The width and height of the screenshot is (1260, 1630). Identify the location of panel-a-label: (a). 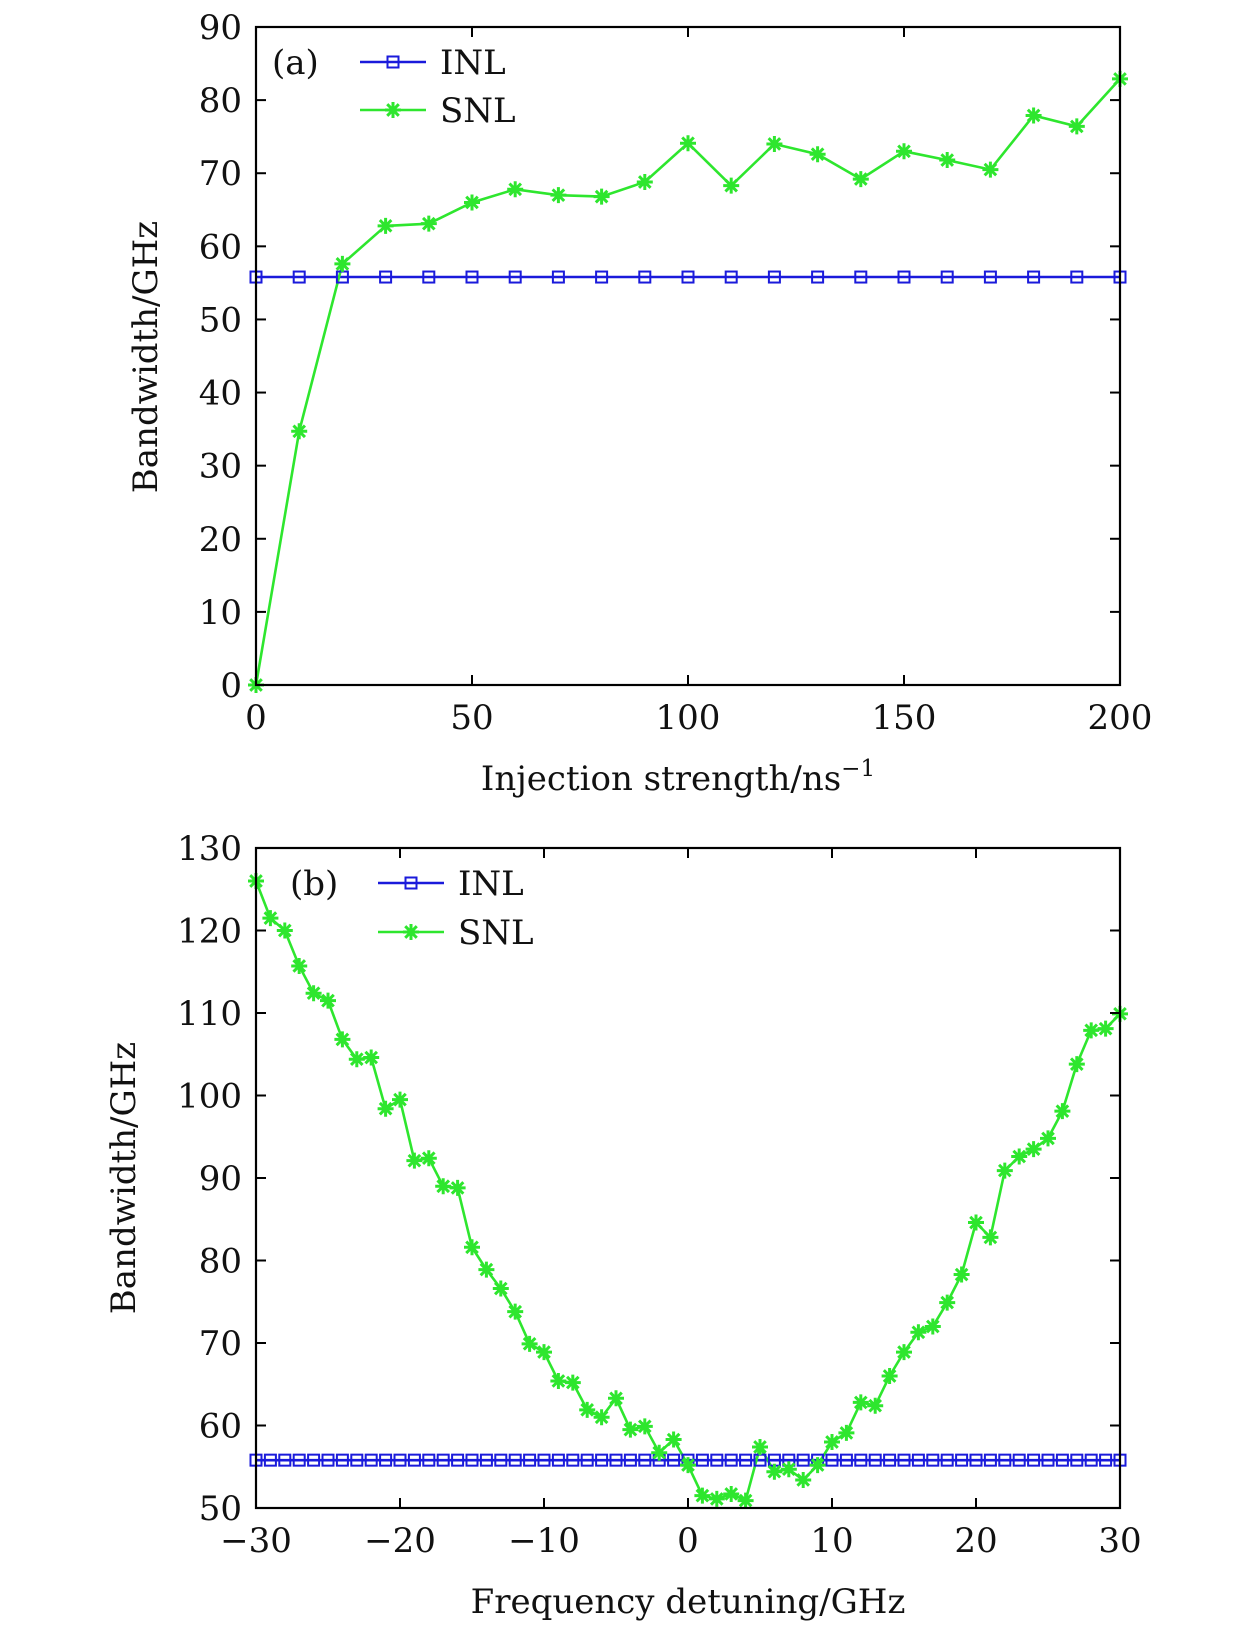
(295, 63).